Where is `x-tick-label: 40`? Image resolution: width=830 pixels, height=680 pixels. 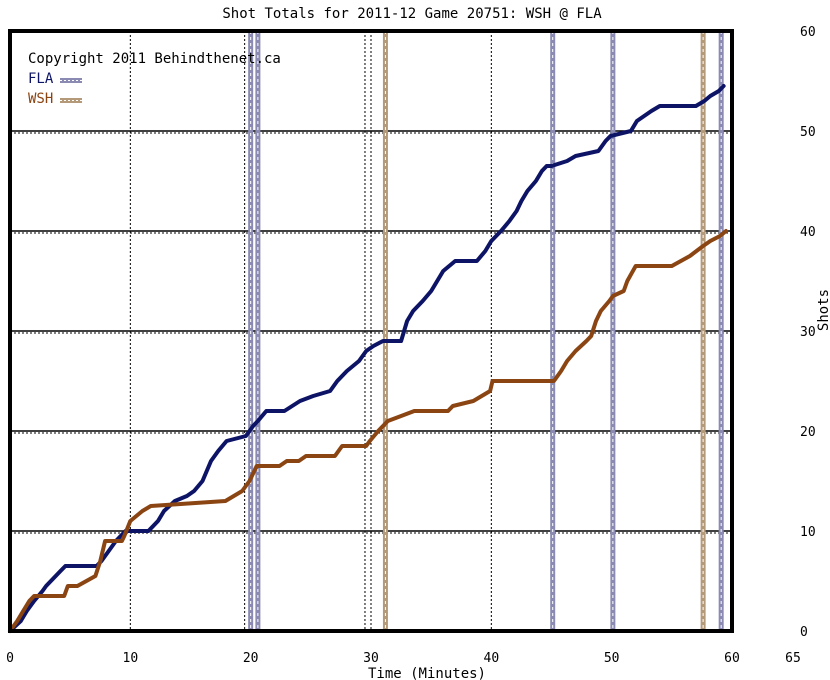
x-tick-label: 40 is located at coordinates (492, 658).